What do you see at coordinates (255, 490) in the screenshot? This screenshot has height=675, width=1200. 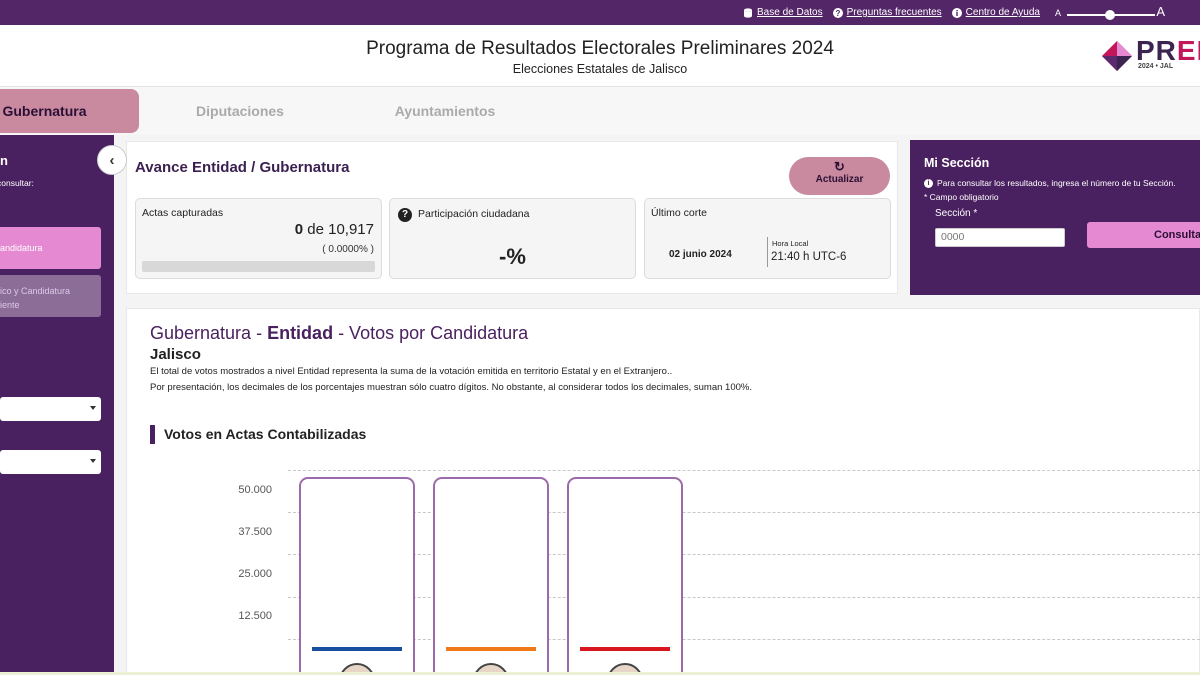 I see `y-tick-label: 50.000` at bounding box center [255, 490].